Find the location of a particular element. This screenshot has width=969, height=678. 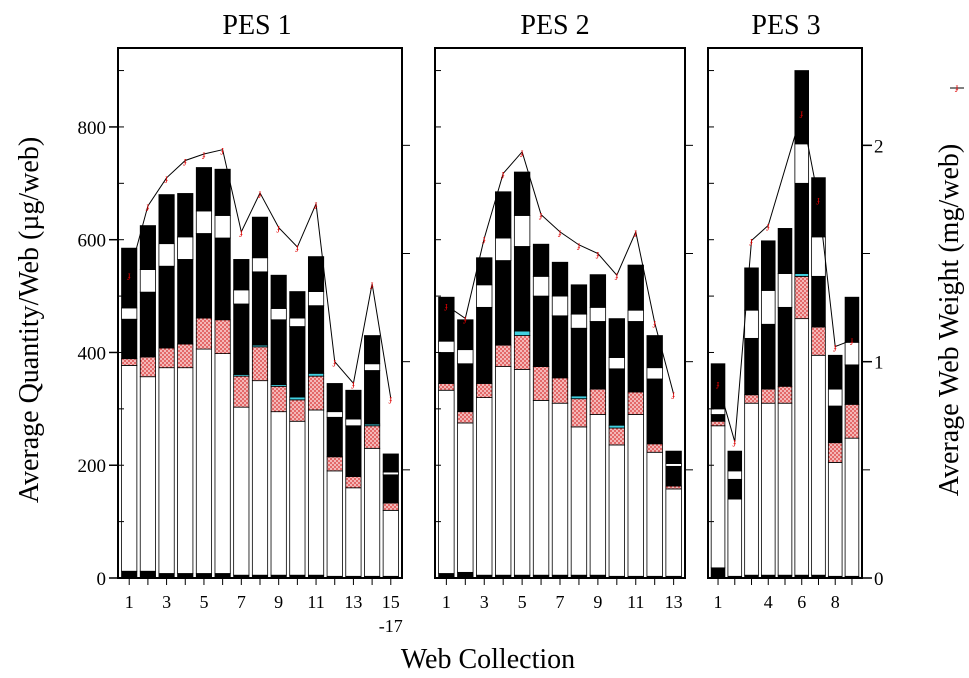

bar-p3-1-red-dotted is located at coordinates (718, 423).